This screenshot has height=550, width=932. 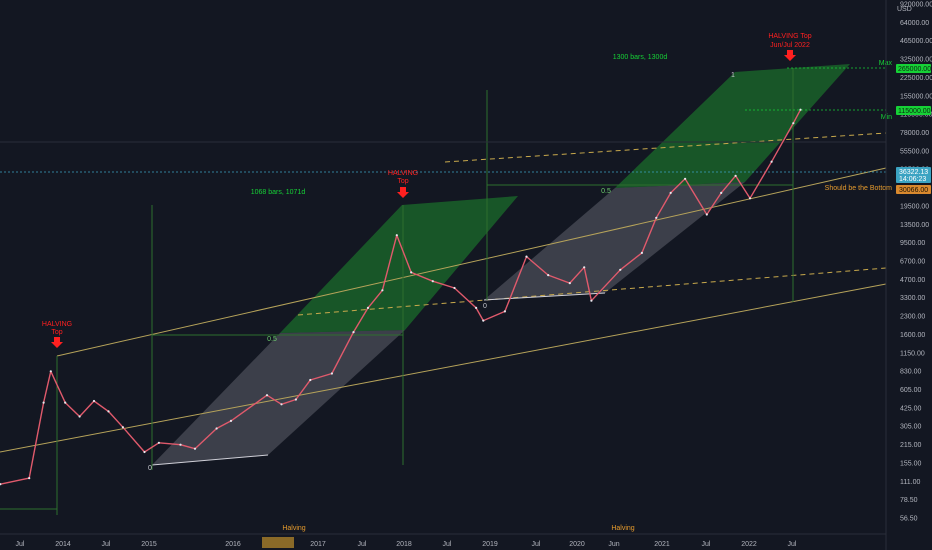 What do you see at coordinates (914, 23) in the screenshot?
I see `y-tick-label-1: 64000.00` at bounding box center [914, 23].